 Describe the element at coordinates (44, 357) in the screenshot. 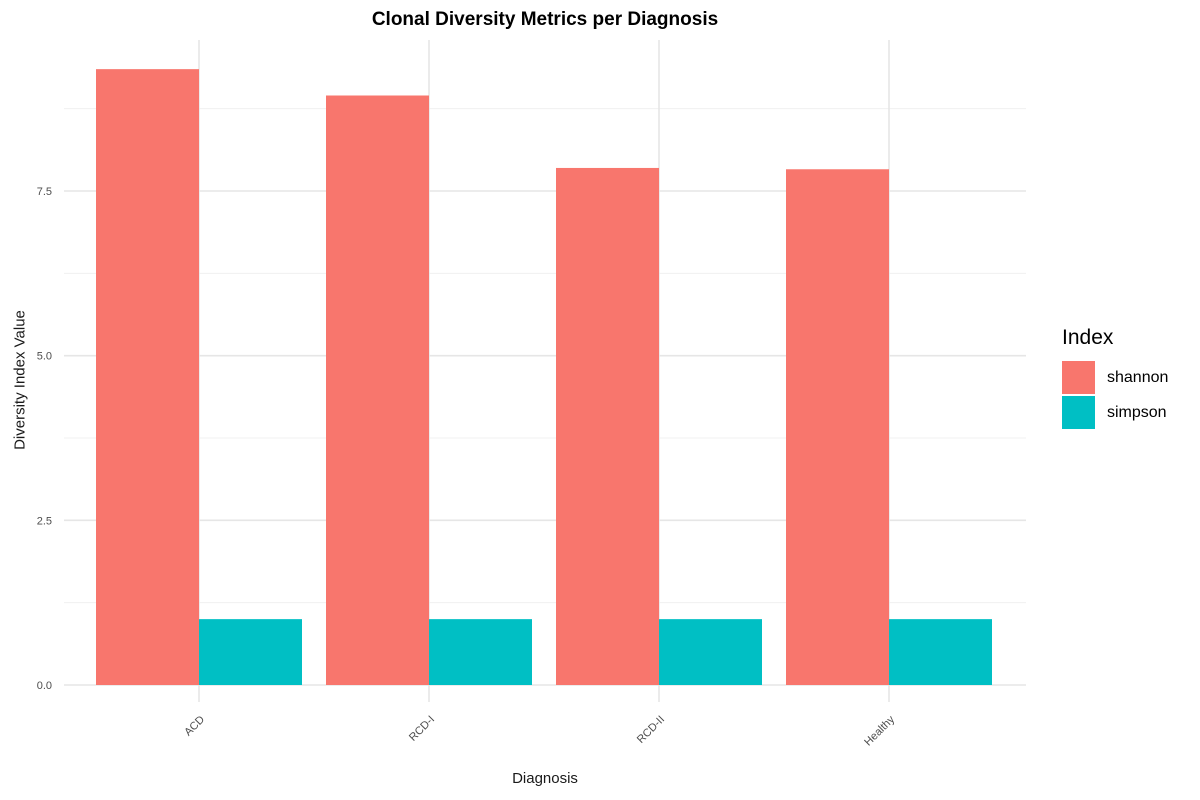

I see `y-tick-label: 5.0` at that location.